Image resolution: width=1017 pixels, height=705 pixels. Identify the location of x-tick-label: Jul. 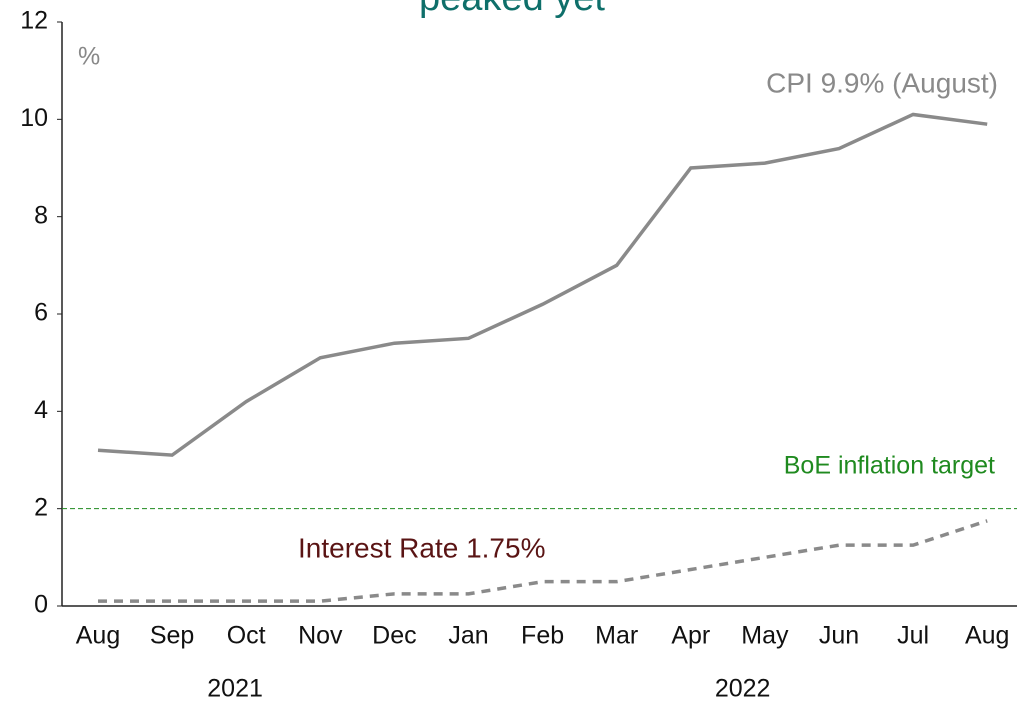
(913, 636).